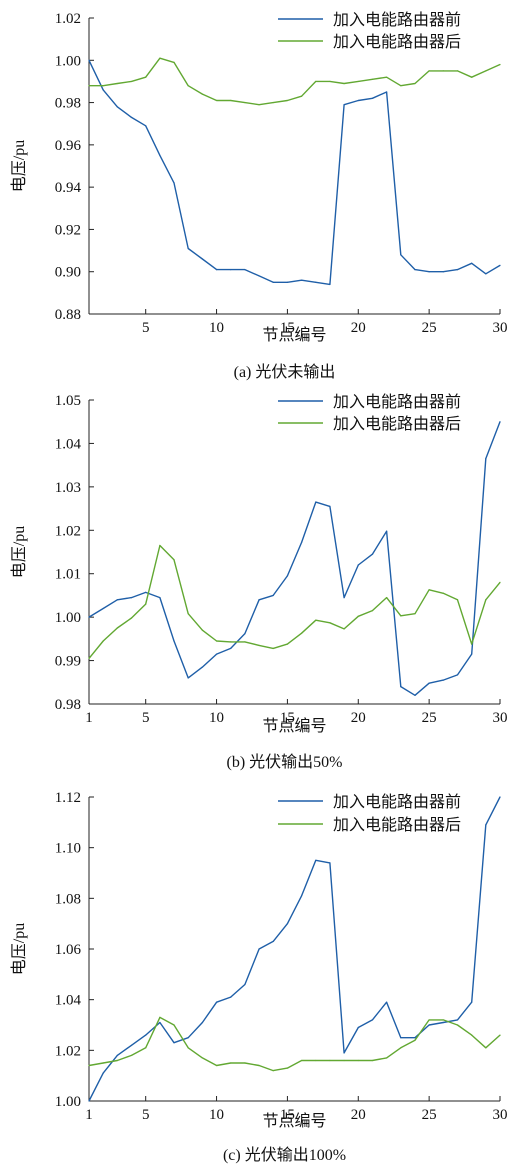  I want to click on legend-label: 加入电能路由器后, so click(397, 825).